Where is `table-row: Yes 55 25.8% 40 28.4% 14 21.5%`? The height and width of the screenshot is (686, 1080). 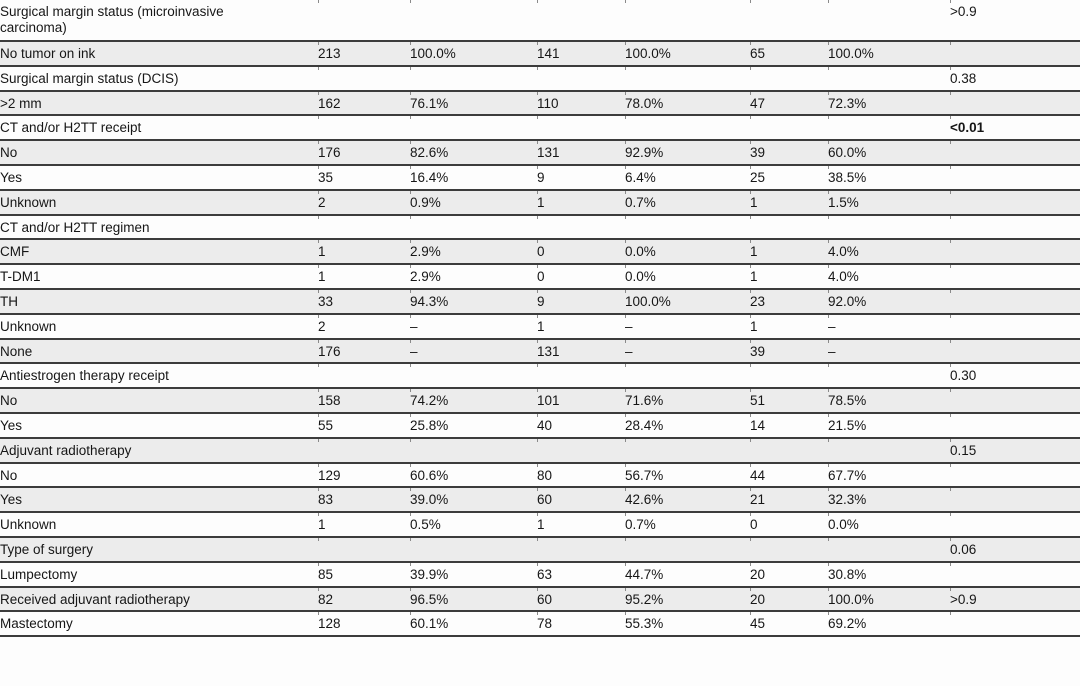
table-row: Yes 55 25.8% 40 28.4% 14 21.5% is located at coordinates (540, 425).